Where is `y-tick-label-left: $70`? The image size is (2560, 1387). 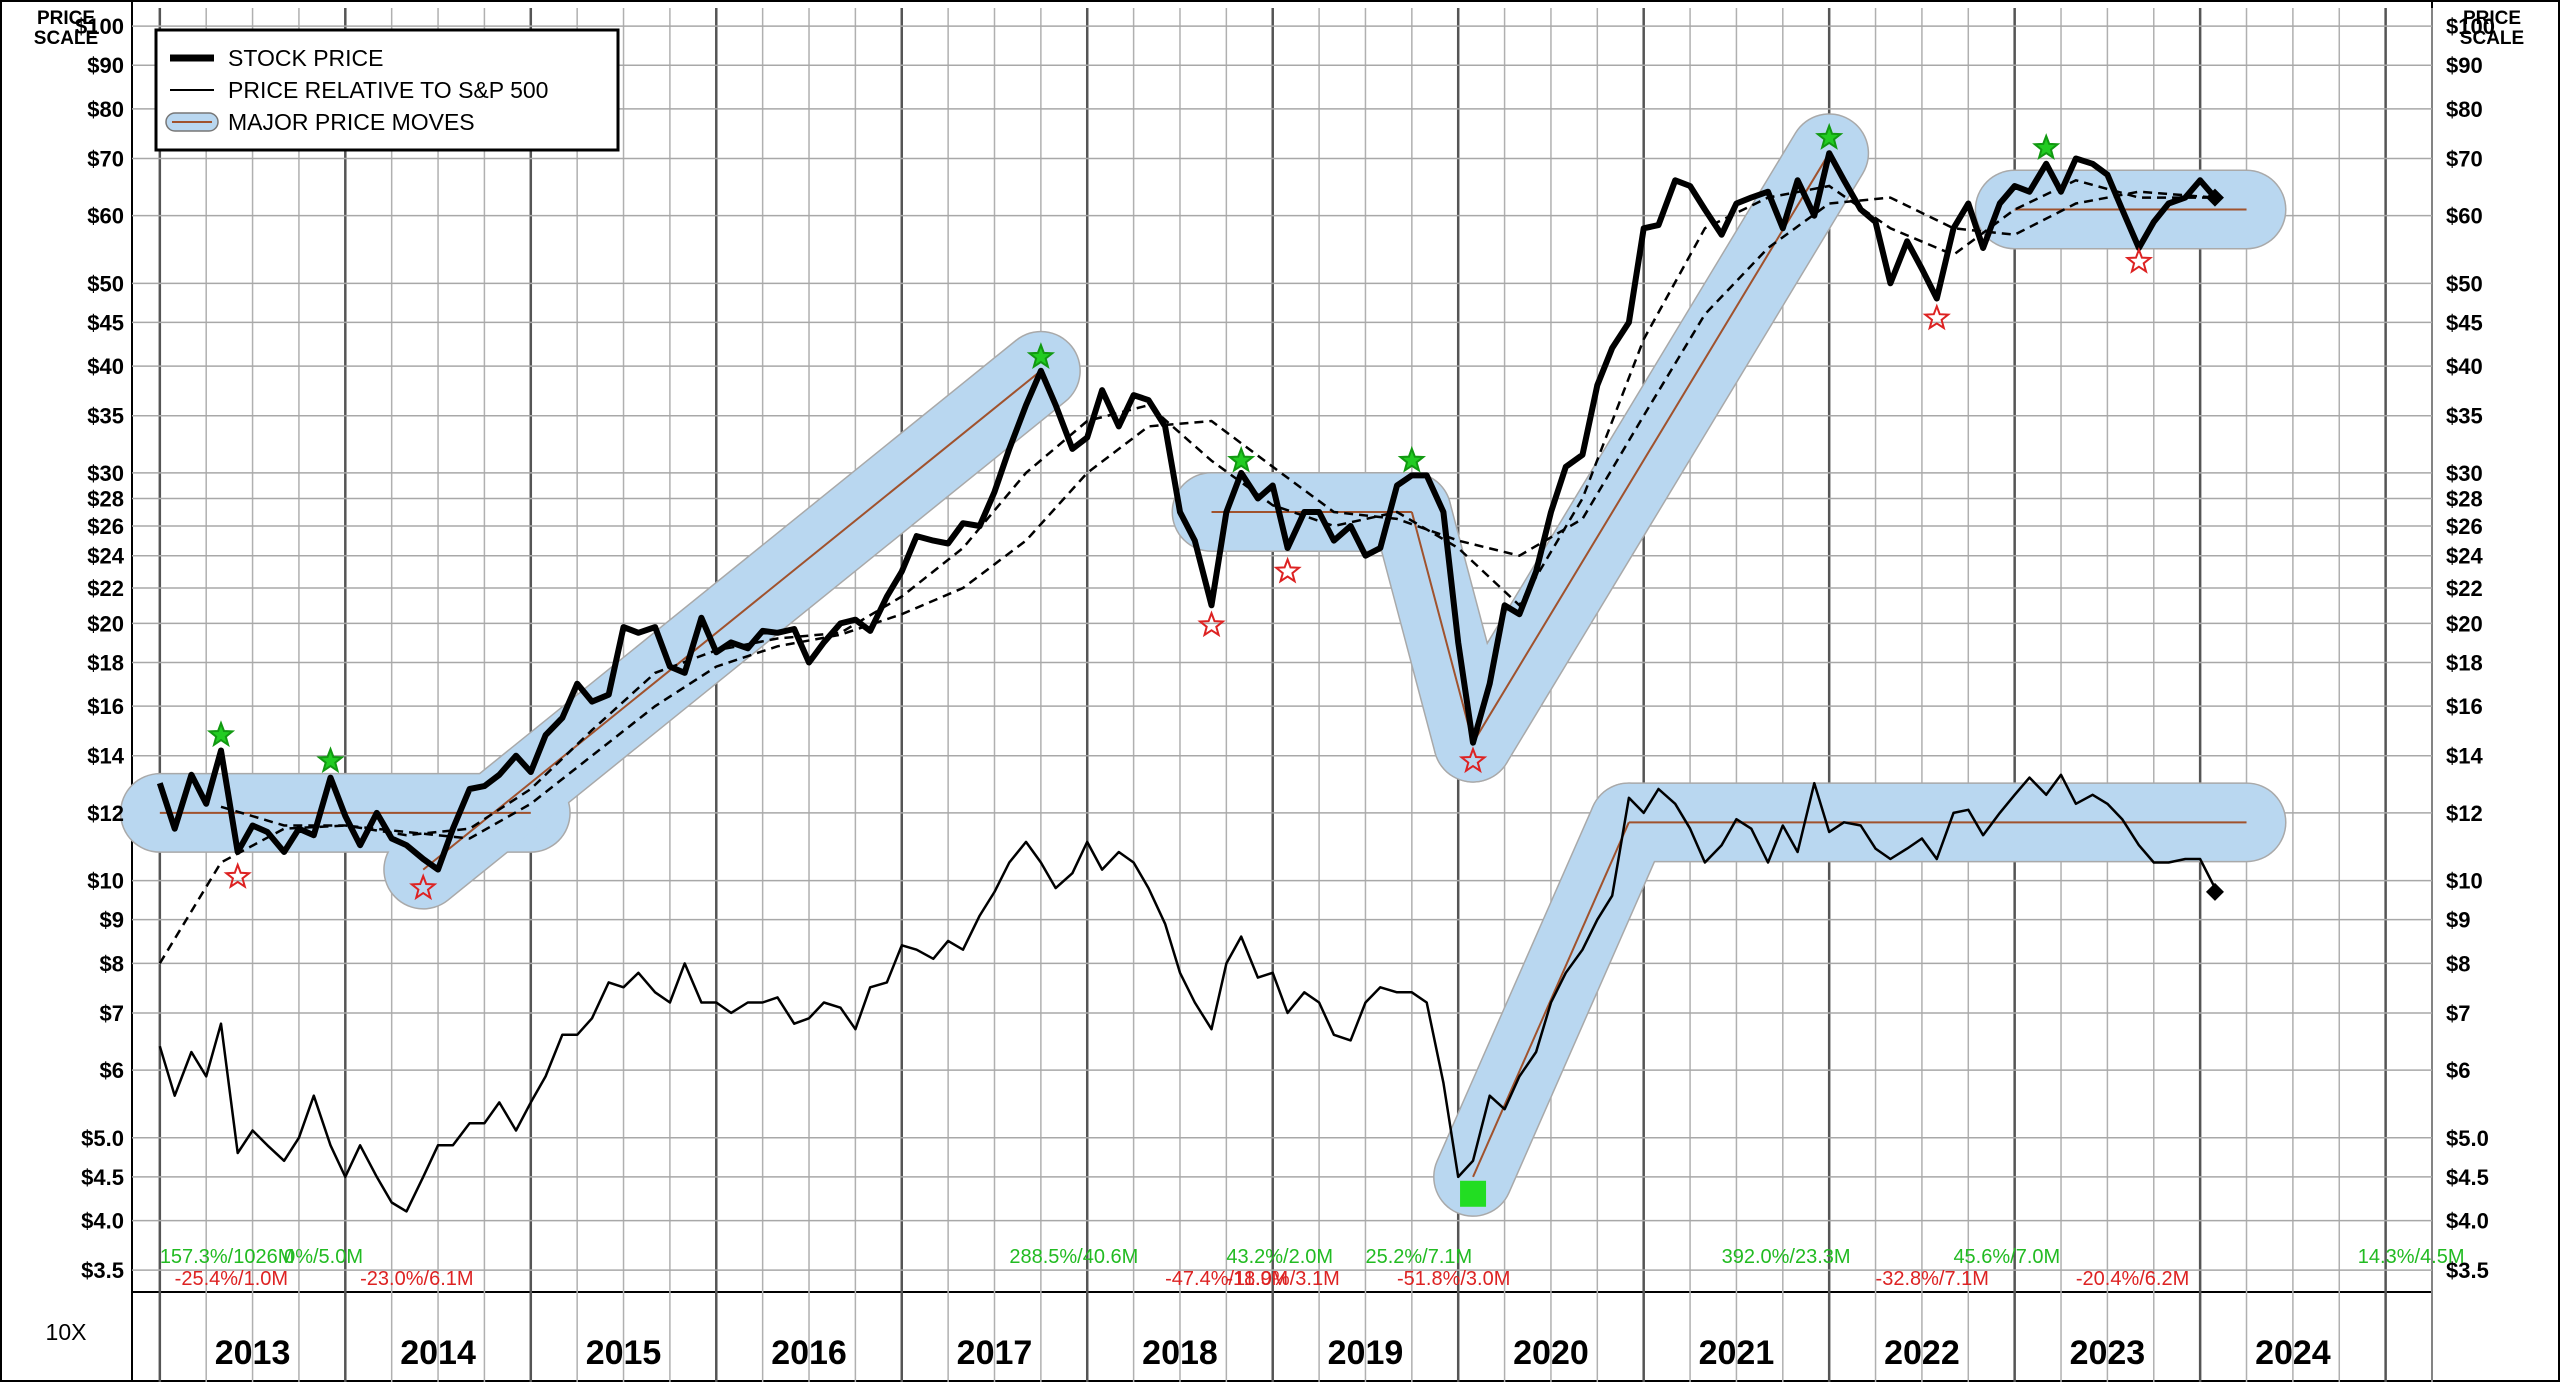 y-tick-label-left: $70 is located at coordinates (105, 158).